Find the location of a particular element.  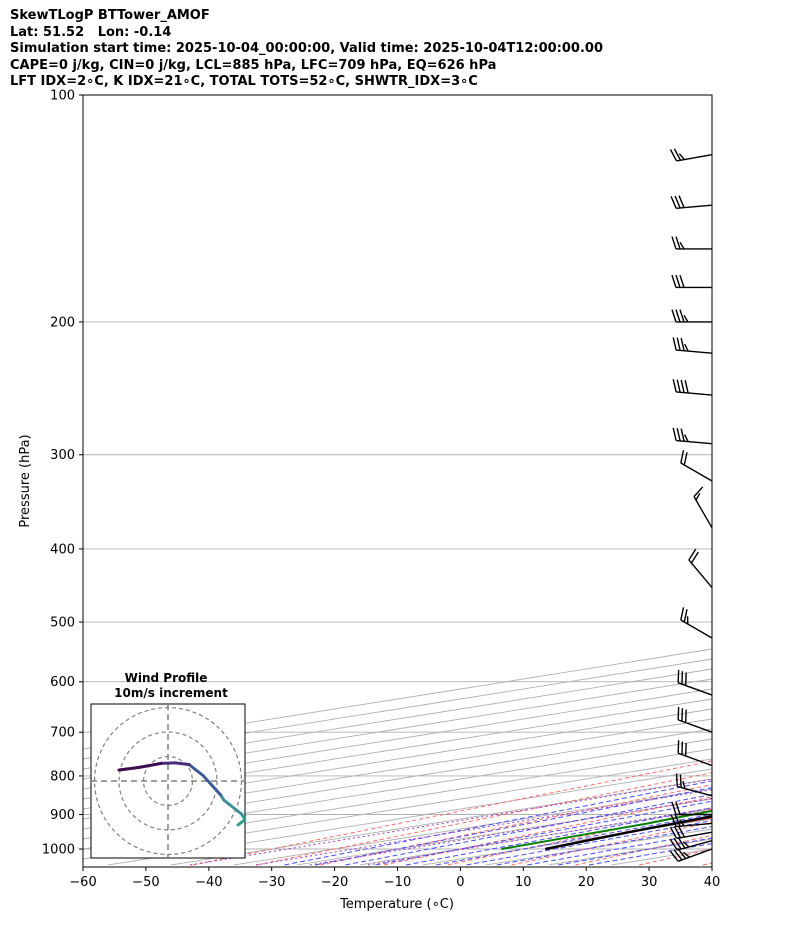

x-tick-label: −10 is located at coordinates (397, 882).